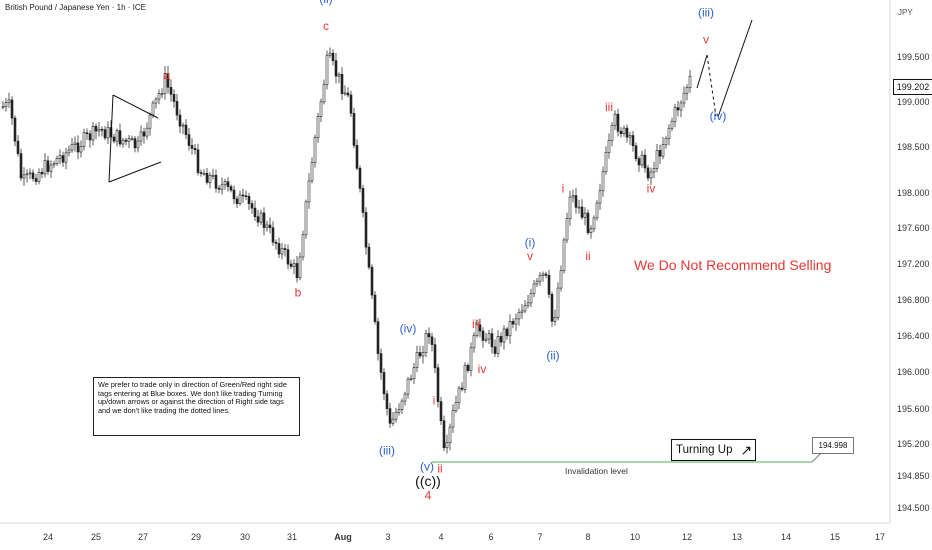  Describe the element at coordinates (786, 537) in the screenshot. I see `time-tick-label: 14` at that location.